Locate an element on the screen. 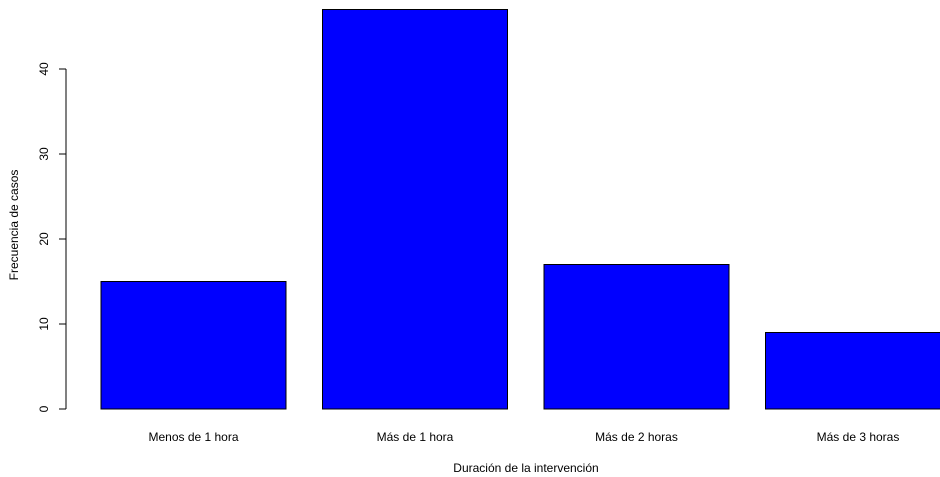  y-tick-label: 30 is located at coordinates (44, 154).